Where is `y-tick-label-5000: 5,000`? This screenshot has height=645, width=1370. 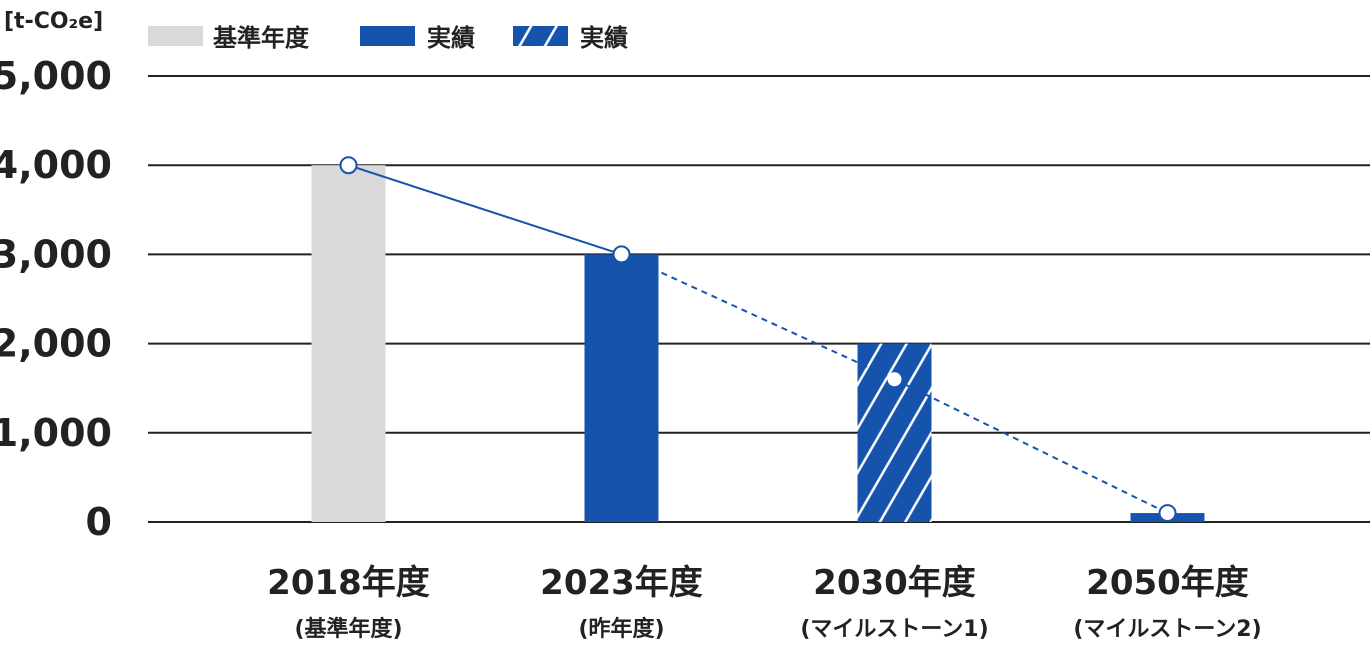 y-tick-label-5000: 5,000 is located at coordinates (56, 76).